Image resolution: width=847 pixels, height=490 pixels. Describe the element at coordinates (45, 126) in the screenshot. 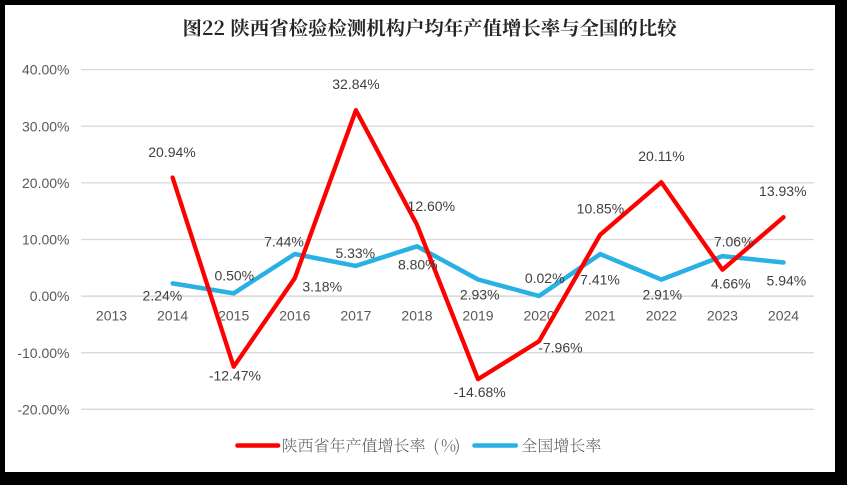

I see `svg-text: 30.00%` at that location.